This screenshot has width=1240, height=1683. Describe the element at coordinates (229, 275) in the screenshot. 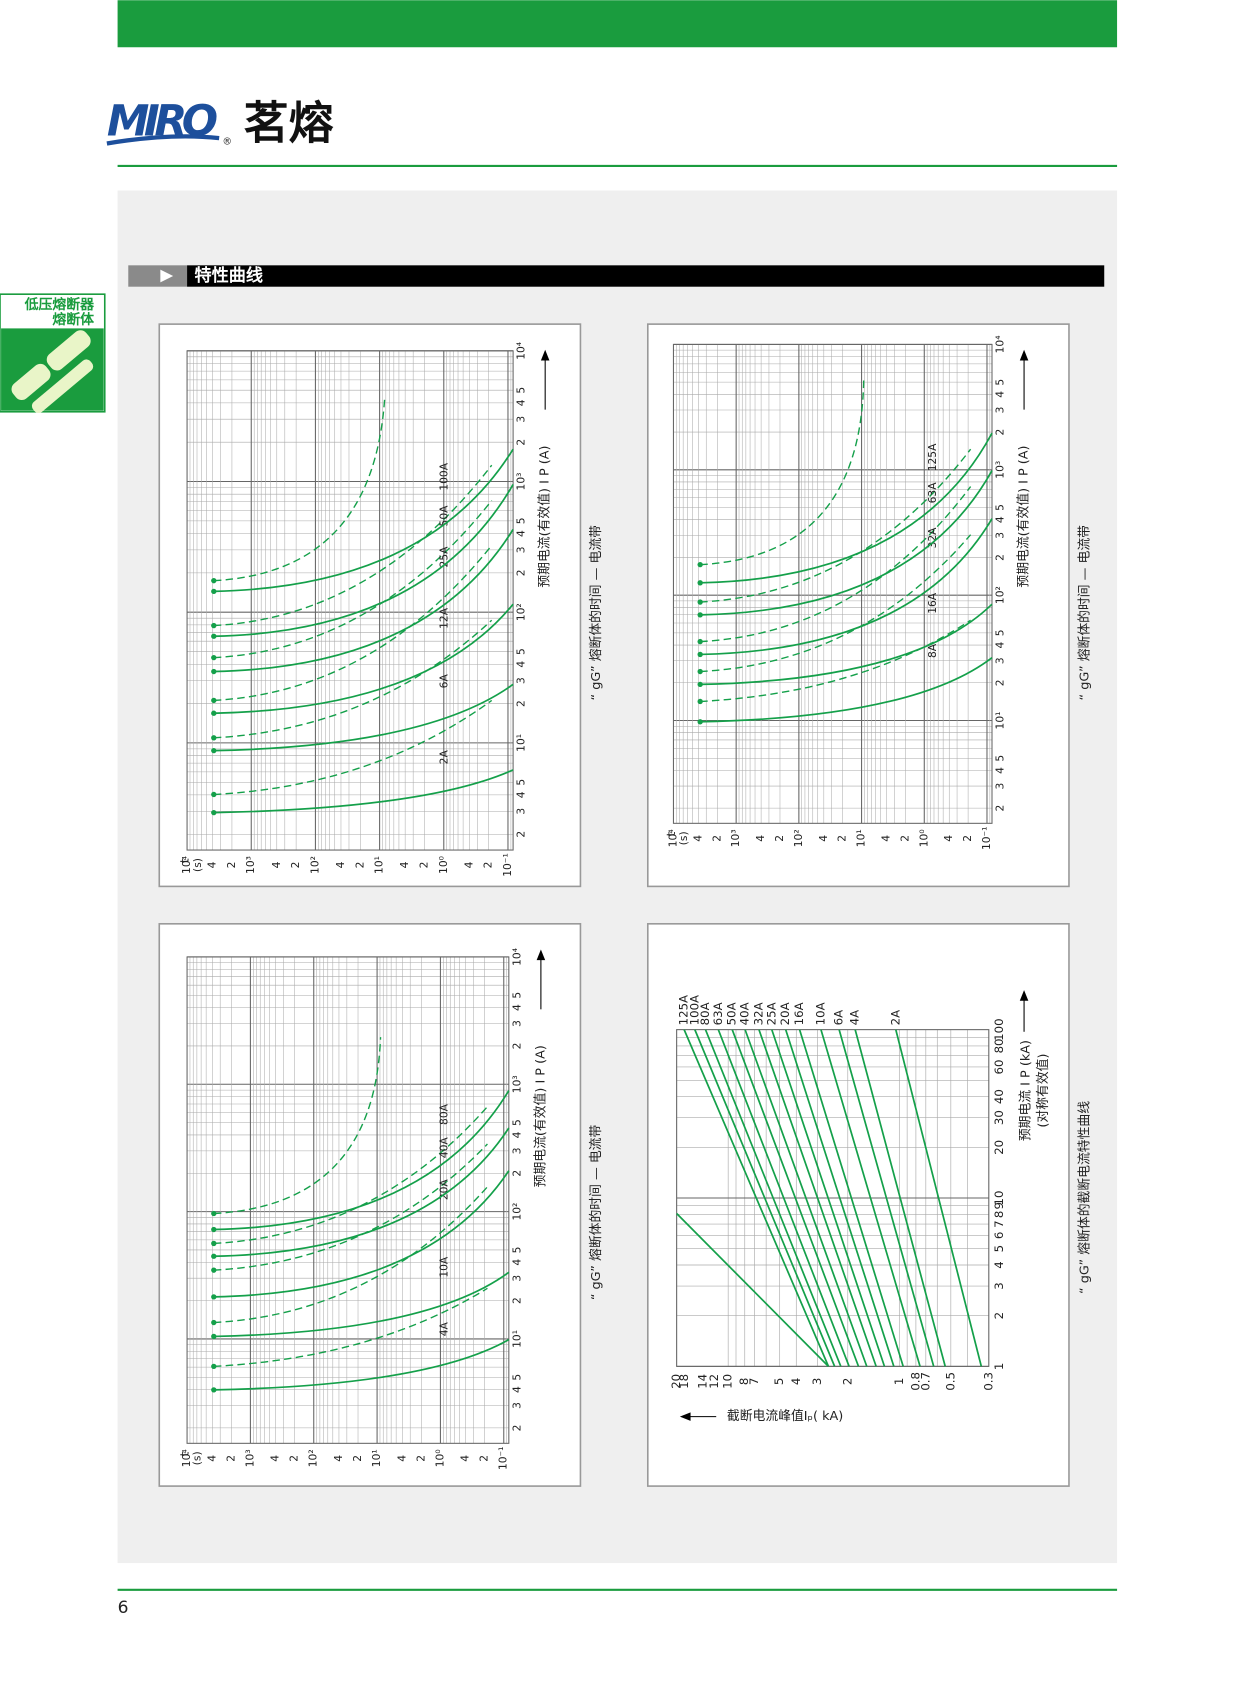

I see `section-title: 特性曲线` at that location.